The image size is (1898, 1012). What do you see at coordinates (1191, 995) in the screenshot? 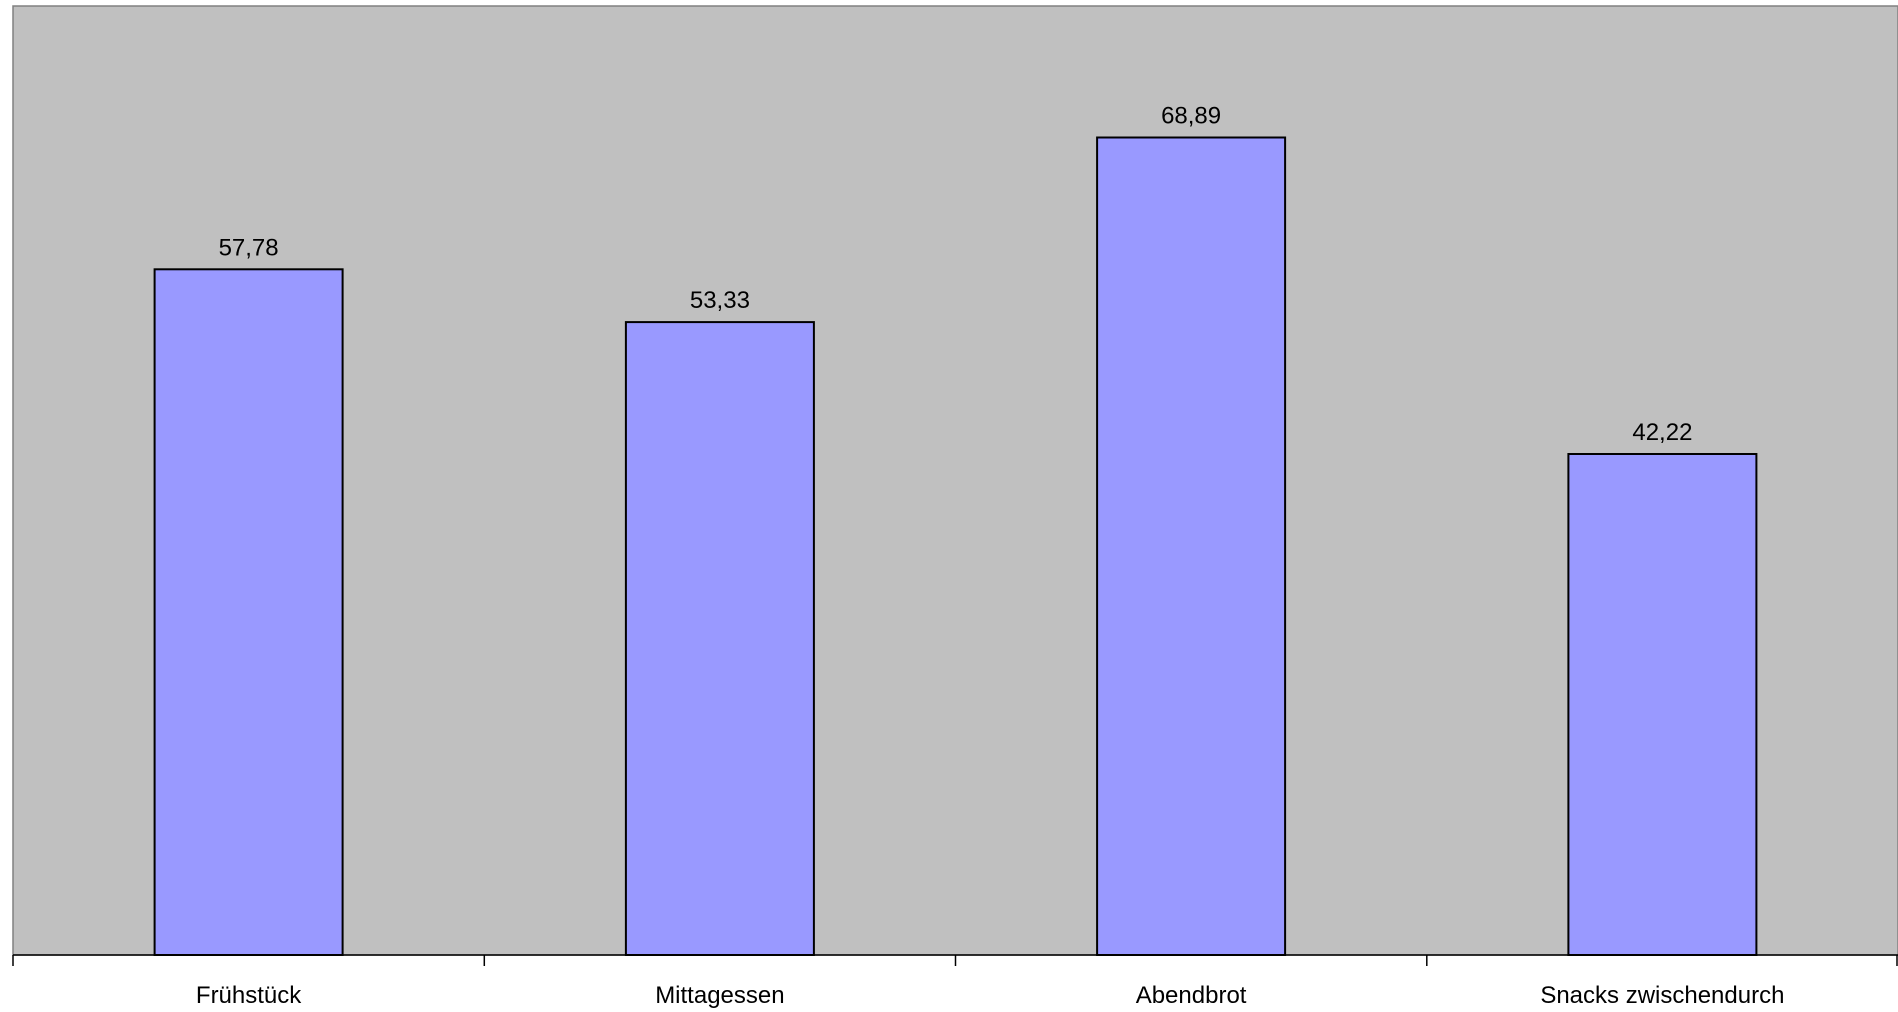
I see `x-tick-label-3: Abendbrot` at bounding box center [1191, 995].